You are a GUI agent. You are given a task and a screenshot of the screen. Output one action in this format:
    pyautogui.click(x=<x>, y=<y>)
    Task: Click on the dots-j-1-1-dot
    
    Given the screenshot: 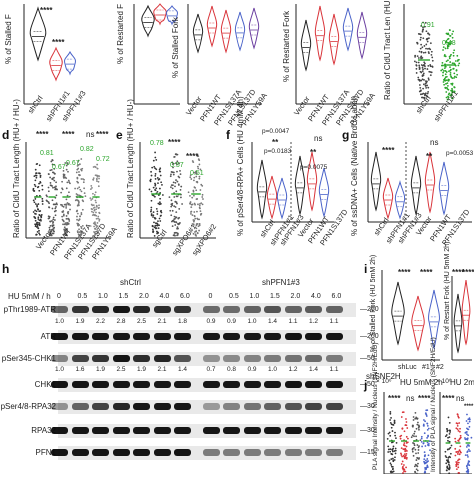 What is the action you would take?
    pyautogui.click(x=395, y=432)
    